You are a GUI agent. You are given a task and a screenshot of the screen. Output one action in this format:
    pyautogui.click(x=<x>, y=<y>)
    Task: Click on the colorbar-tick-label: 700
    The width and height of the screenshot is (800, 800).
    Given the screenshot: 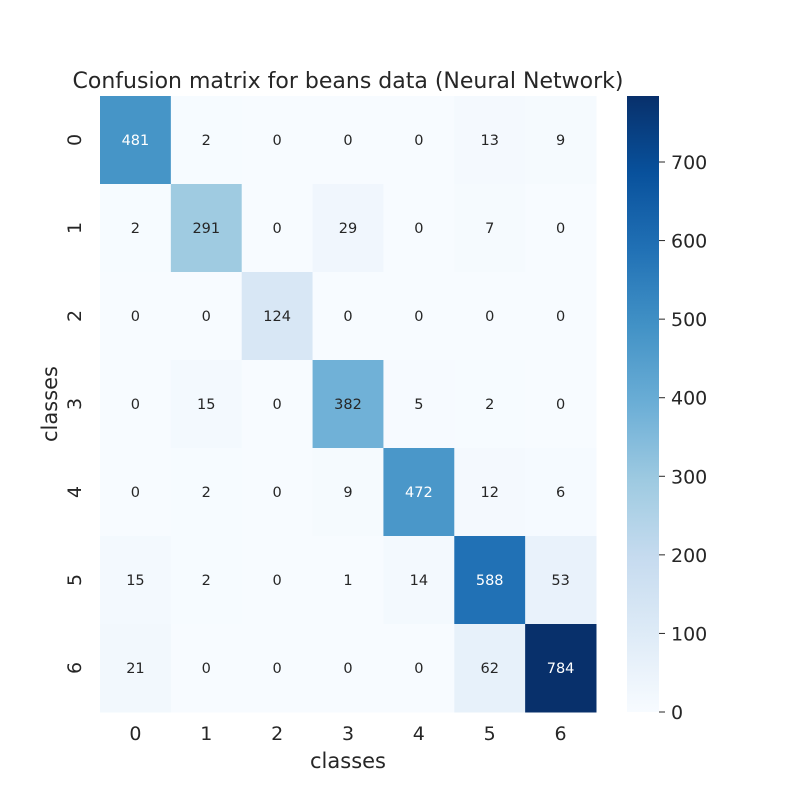 What is the action you would take?
    pyautogui.click(x=689, y=163)
    